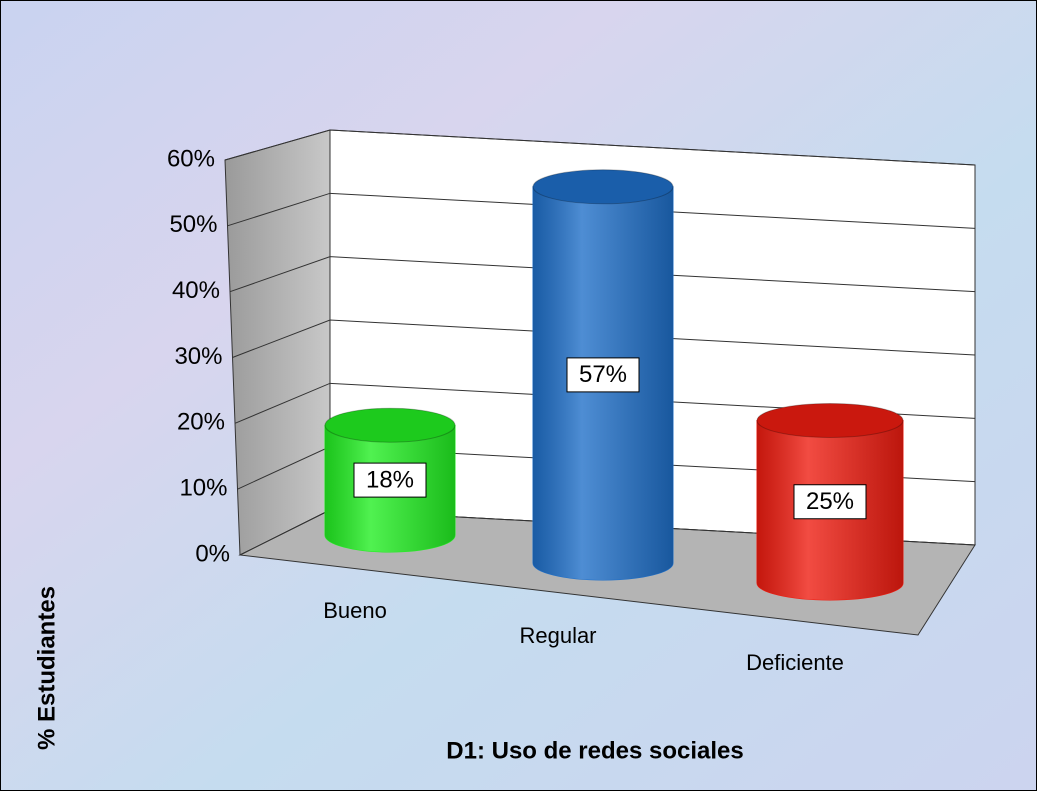 The height and width of the screenshot is (791, 1037). Describe the element at coordinates (46, 668) in the screenshot. I see `y-axis-title: % Estudiantes` at that location.